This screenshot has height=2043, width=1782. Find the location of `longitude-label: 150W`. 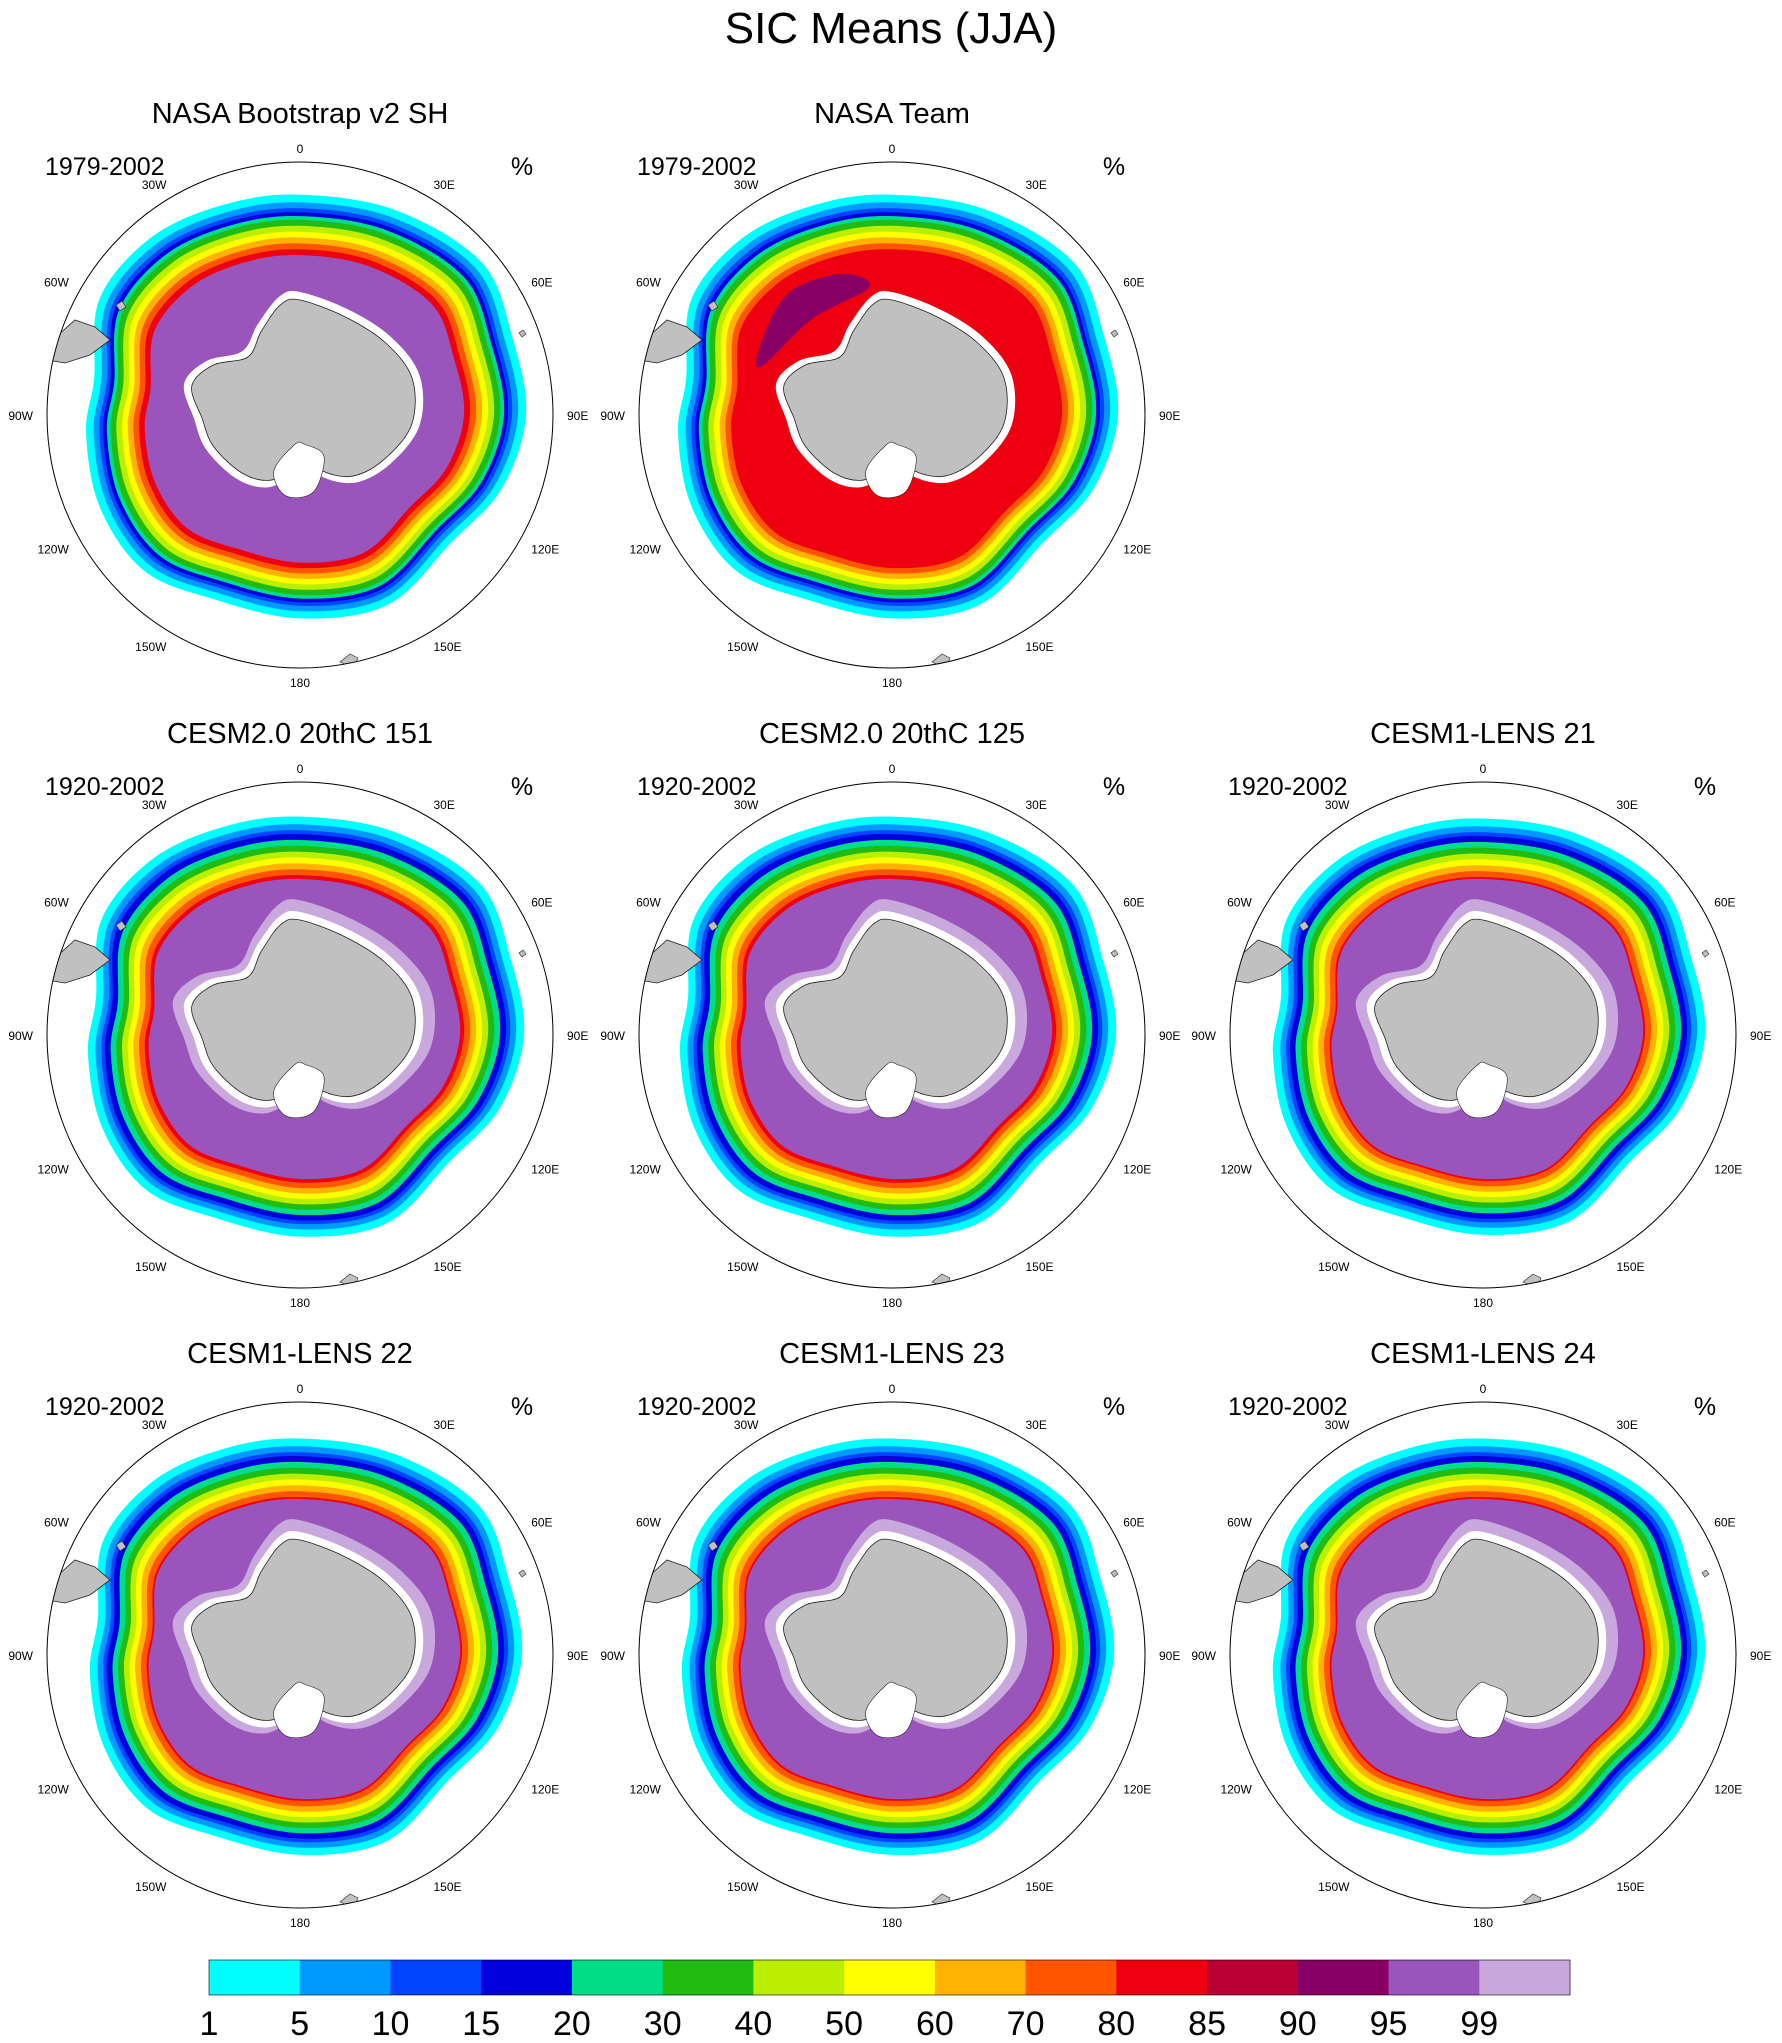

longitude-label: 150W is located at coordinates (151, 647).